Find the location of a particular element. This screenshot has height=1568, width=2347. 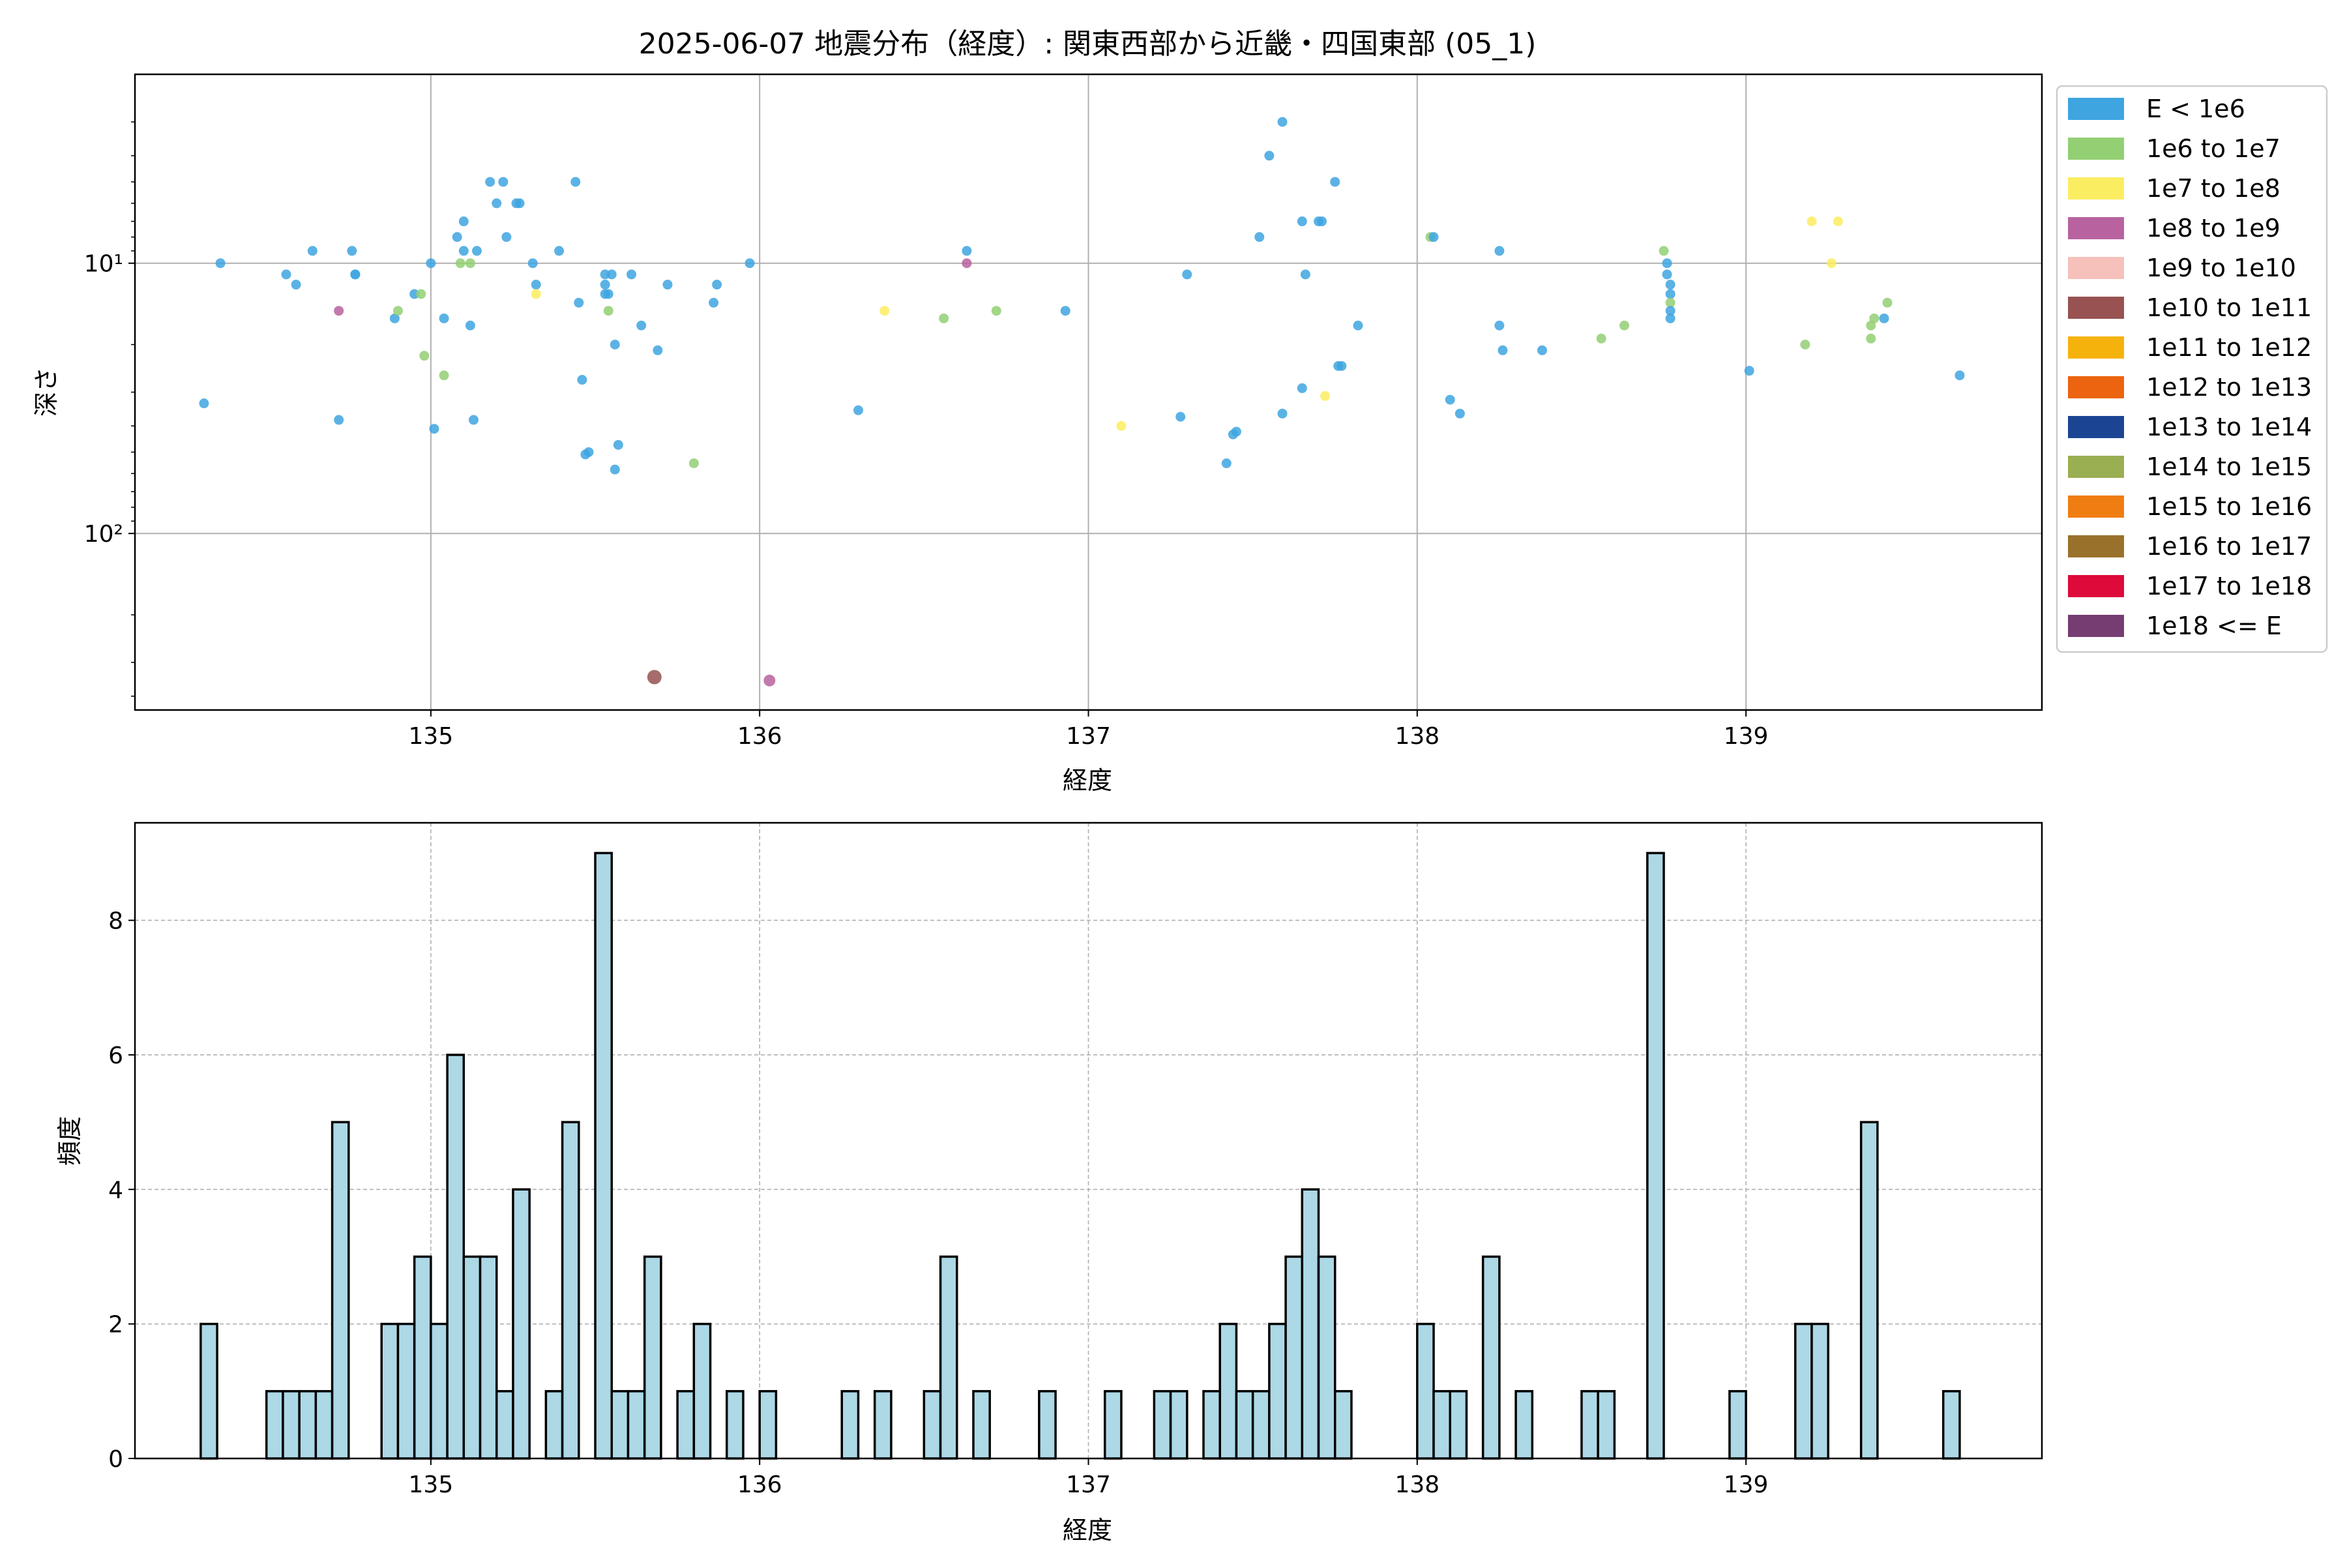

scatter-x-axis-label: 経度 is located at coordinates (1087, 781).